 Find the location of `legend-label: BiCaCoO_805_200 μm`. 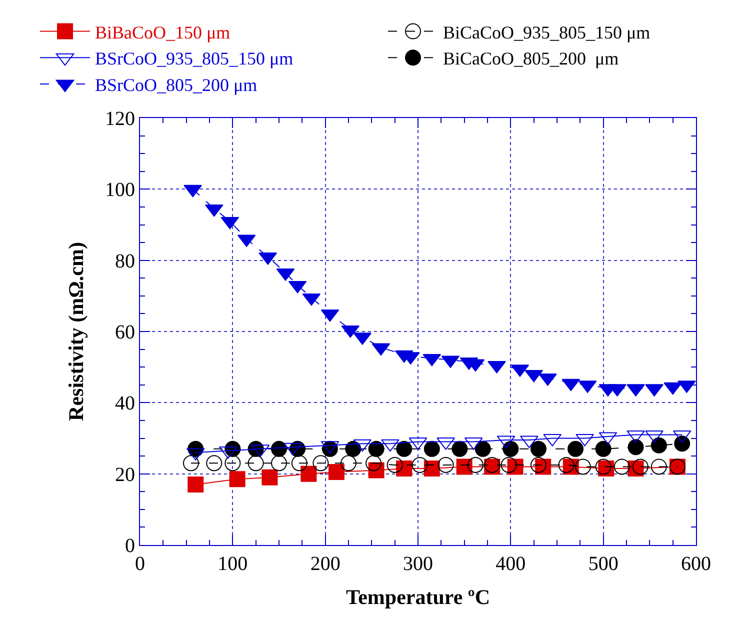

legend-label: BiCaCoO_805_200 μm is located at coordinates (531, 58).